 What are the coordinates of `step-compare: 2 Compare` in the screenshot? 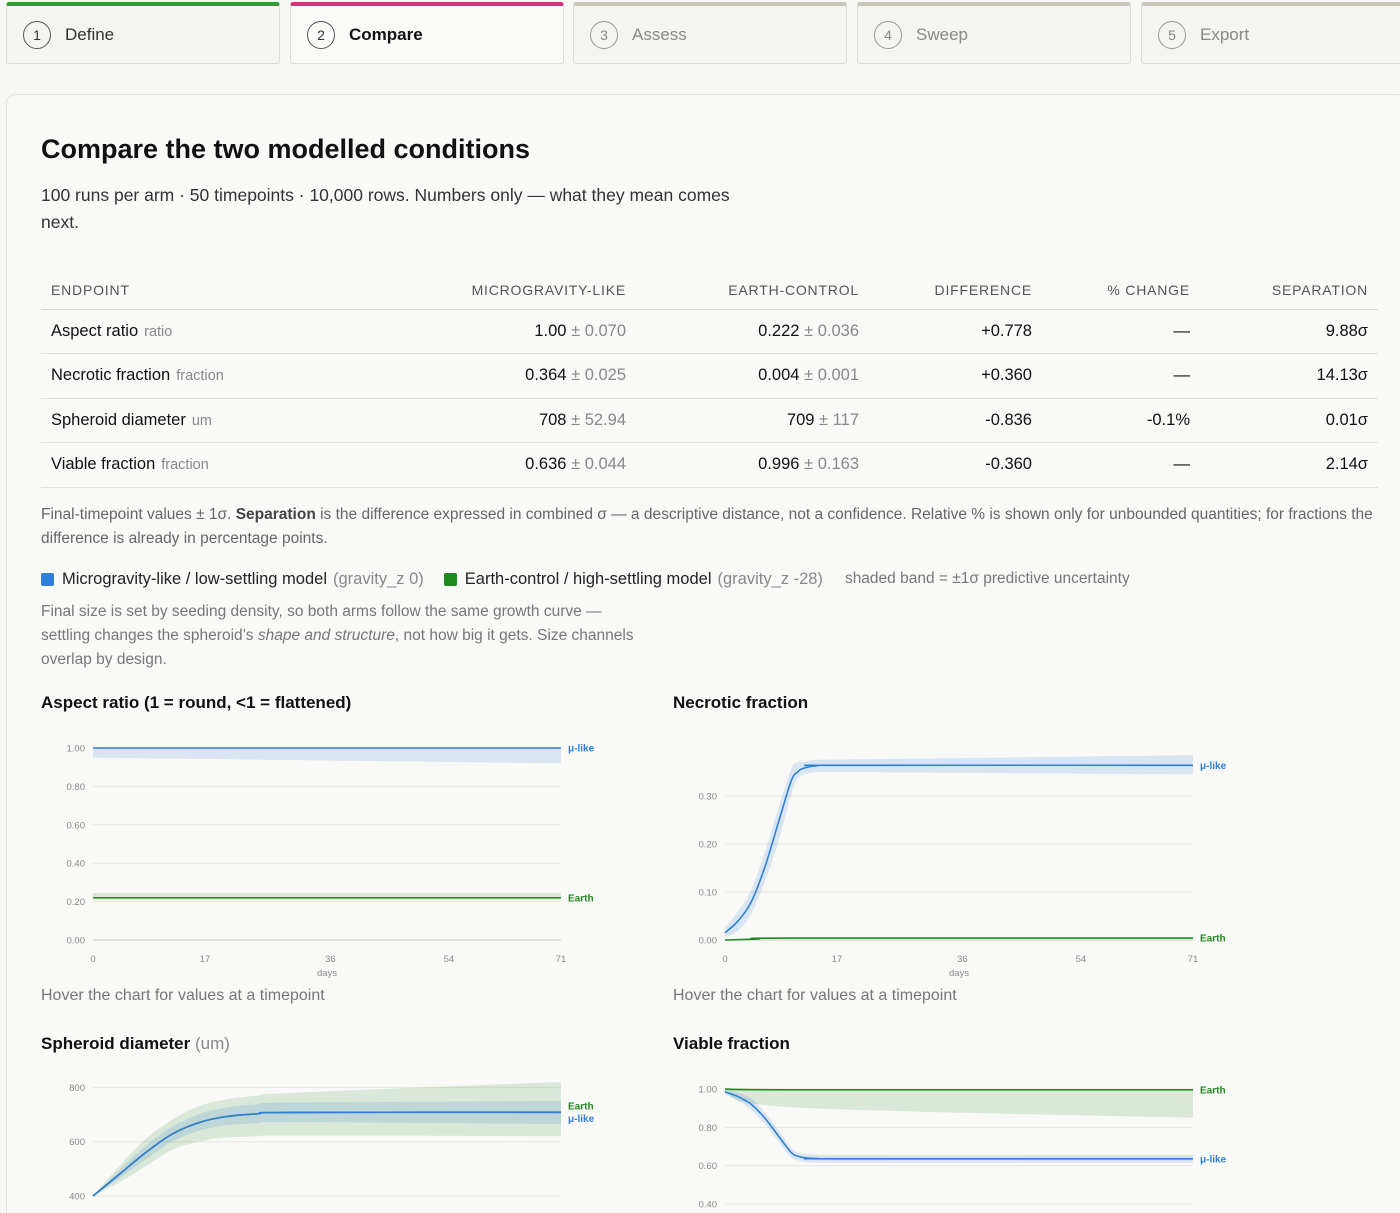 It's located at (427, 33).